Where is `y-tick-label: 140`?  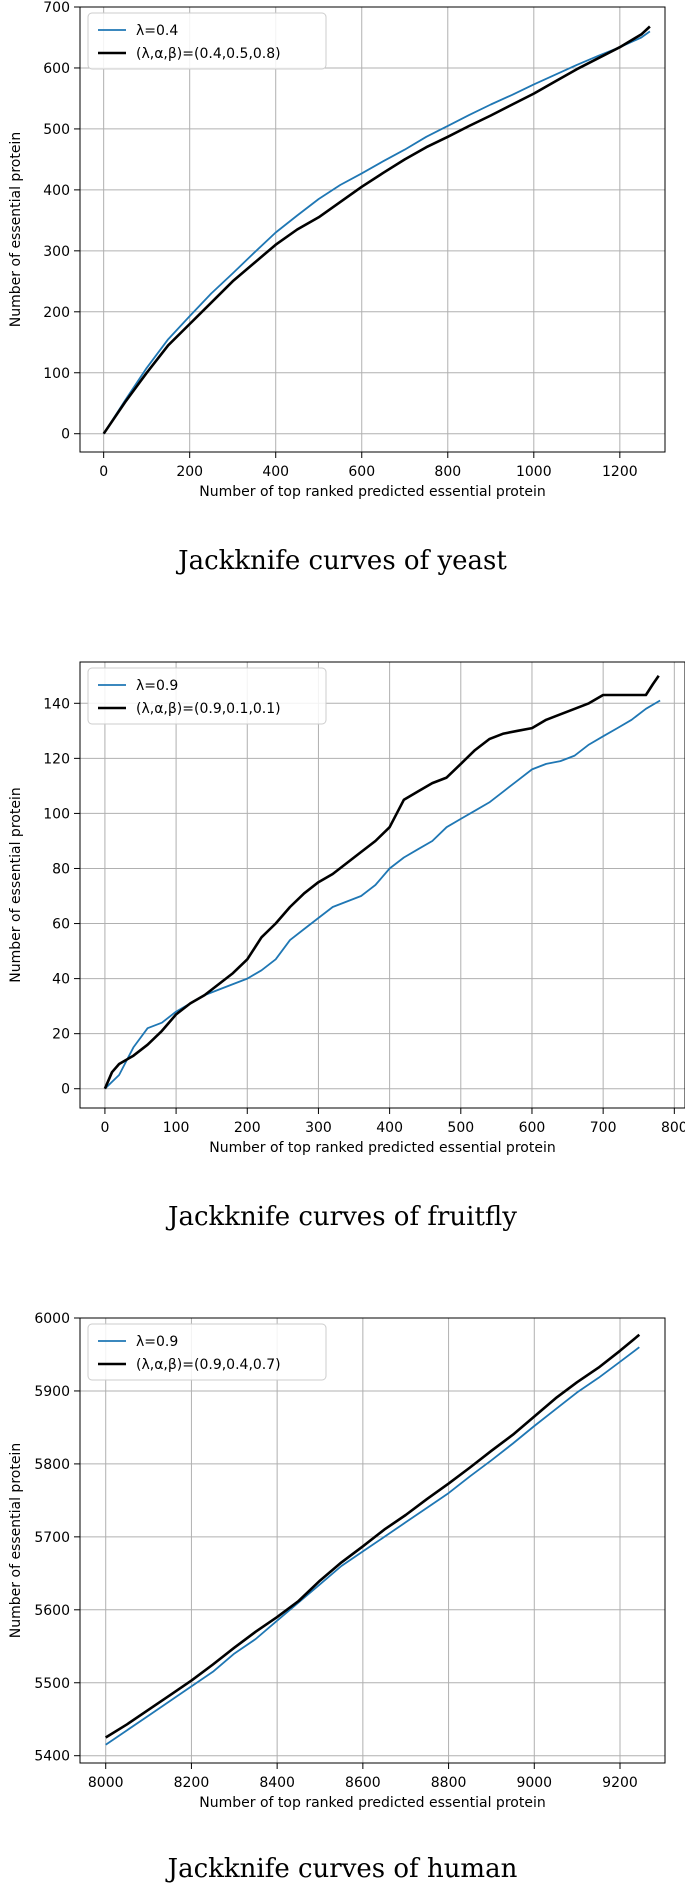 y-tick-label: 140 is located at coordinates (56, 704).